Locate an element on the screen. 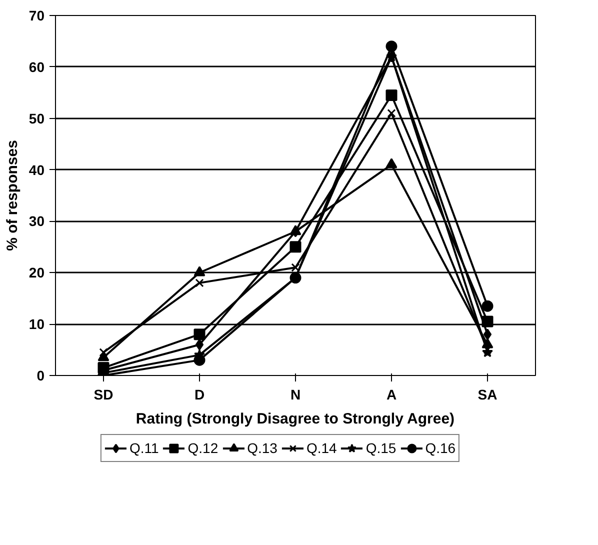 The width and height of the screenshot is (598, 545). legend-label: Q.16 is located at coordinates (440, 448).